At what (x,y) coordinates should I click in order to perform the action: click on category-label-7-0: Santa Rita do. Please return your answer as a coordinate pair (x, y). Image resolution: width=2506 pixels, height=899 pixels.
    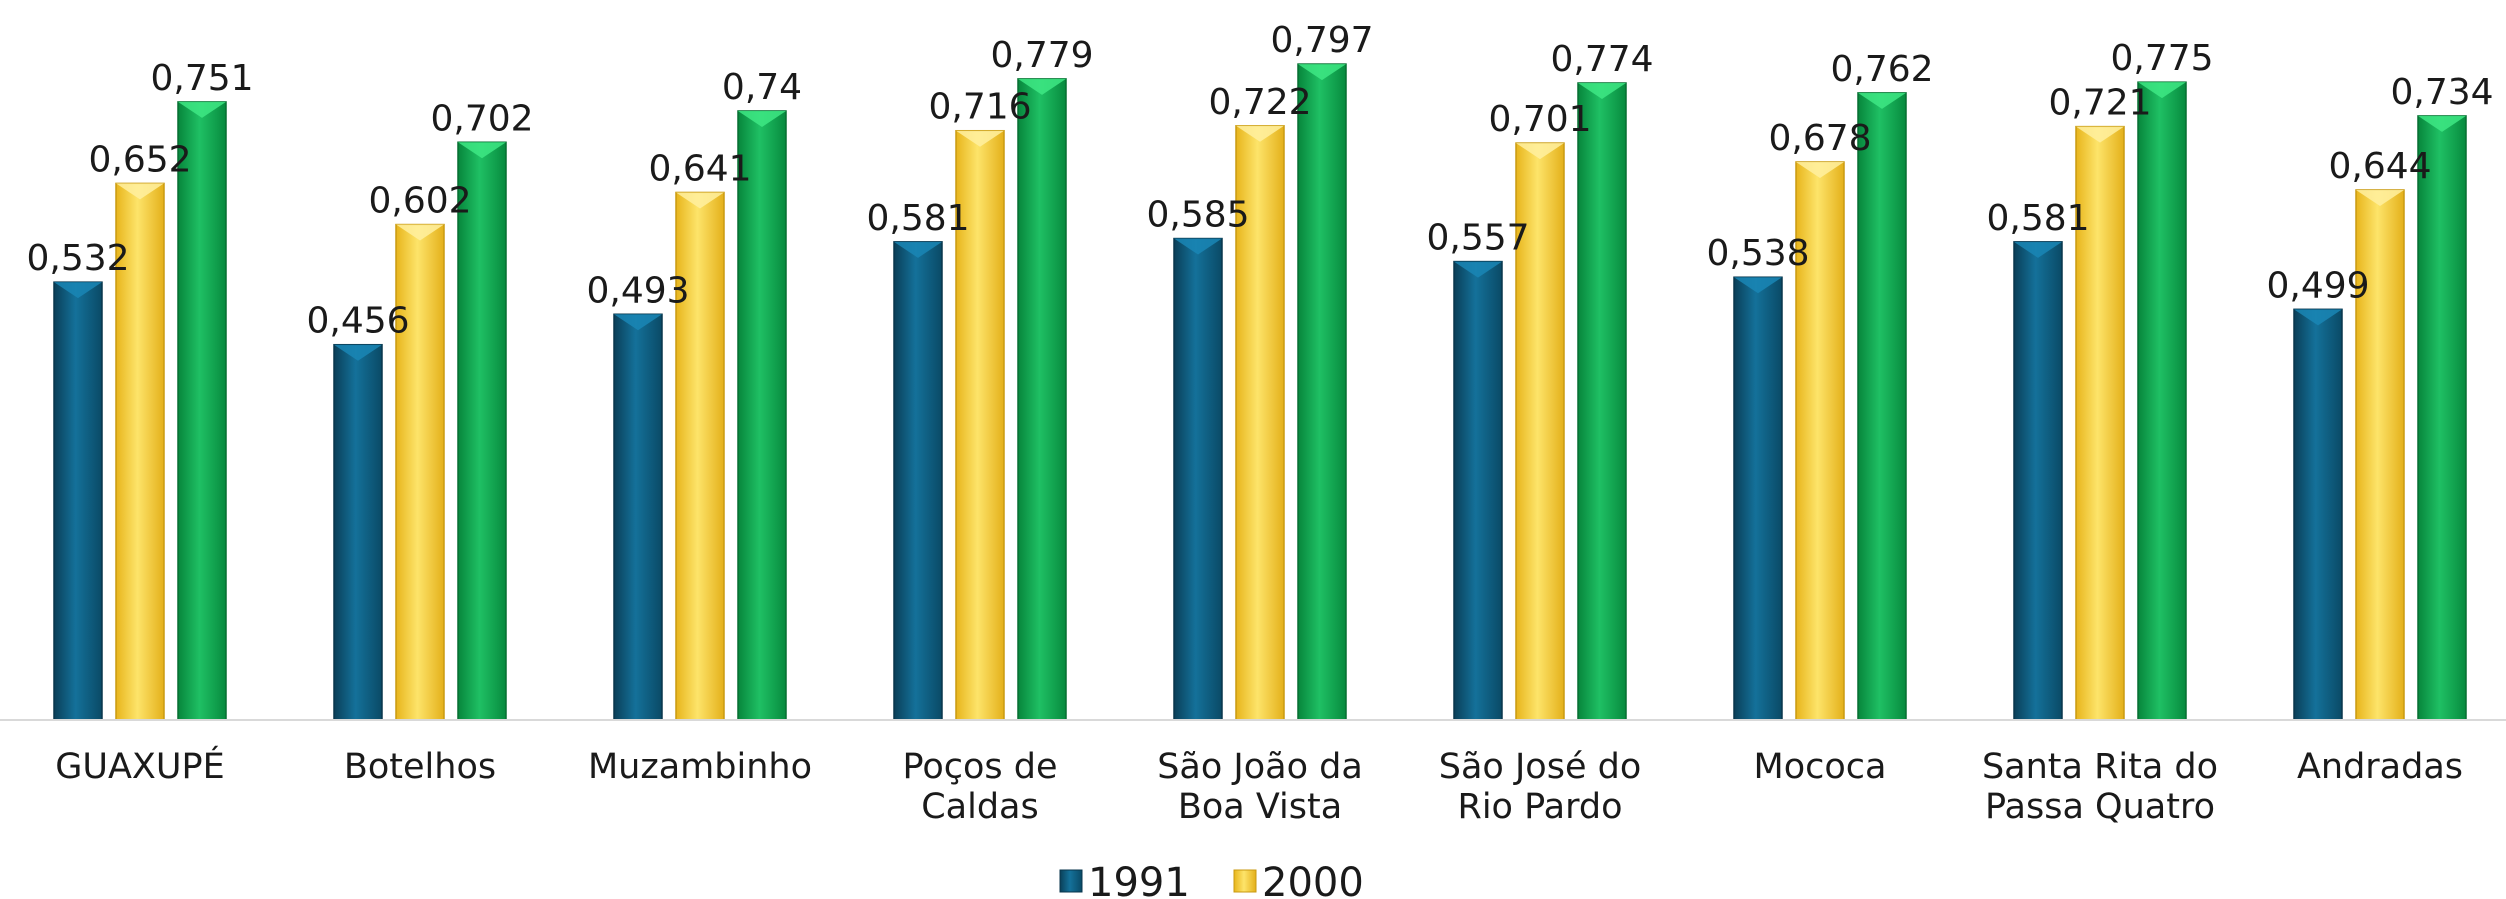
    Looking at the image, I should click on (2100, 767).